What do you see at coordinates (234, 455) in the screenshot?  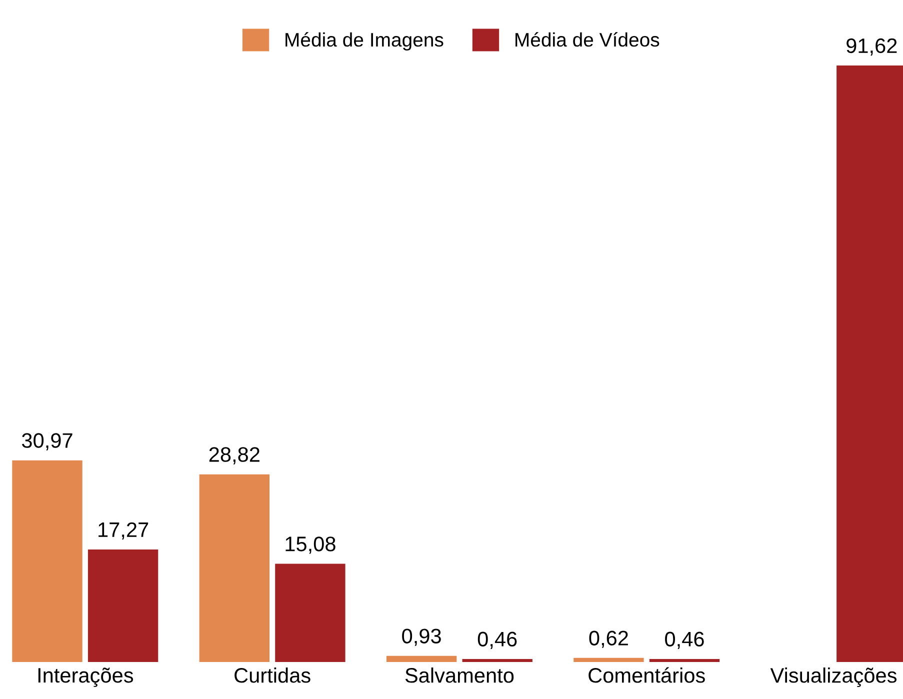 I see `data-label: 28,82` at bounding box center [234, 455].